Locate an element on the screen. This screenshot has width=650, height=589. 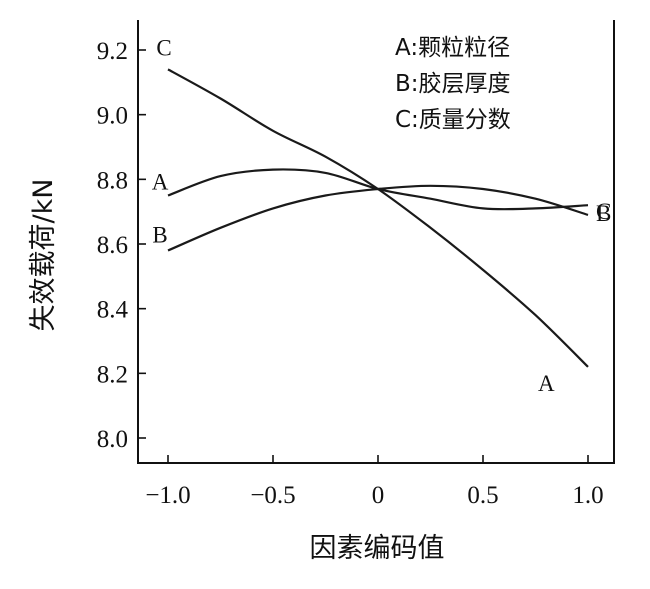
legend-entry: A:颗粒粒径 is located at coordinates (452, 48).